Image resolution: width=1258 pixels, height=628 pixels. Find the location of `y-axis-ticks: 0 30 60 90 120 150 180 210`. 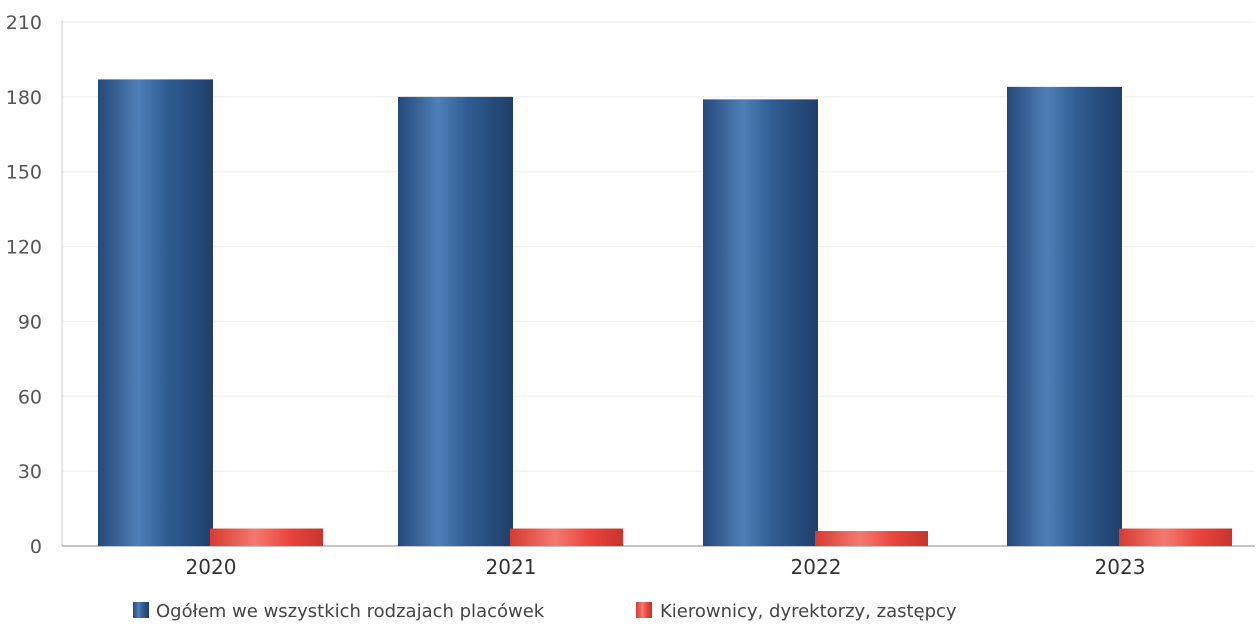

y-axis-ticks: 0 30 60 90 120 150 180 210 is located at coordinates (24, 285).